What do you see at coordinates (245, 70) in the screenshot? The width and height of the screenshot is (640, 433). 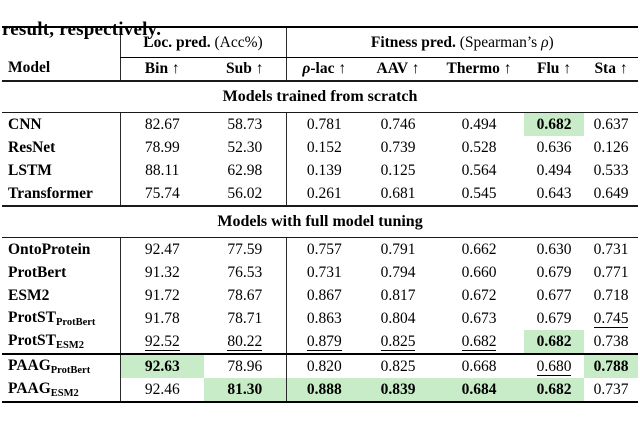 I see `column-header-sub: Sub ↑` at bounding box center [245, 70].